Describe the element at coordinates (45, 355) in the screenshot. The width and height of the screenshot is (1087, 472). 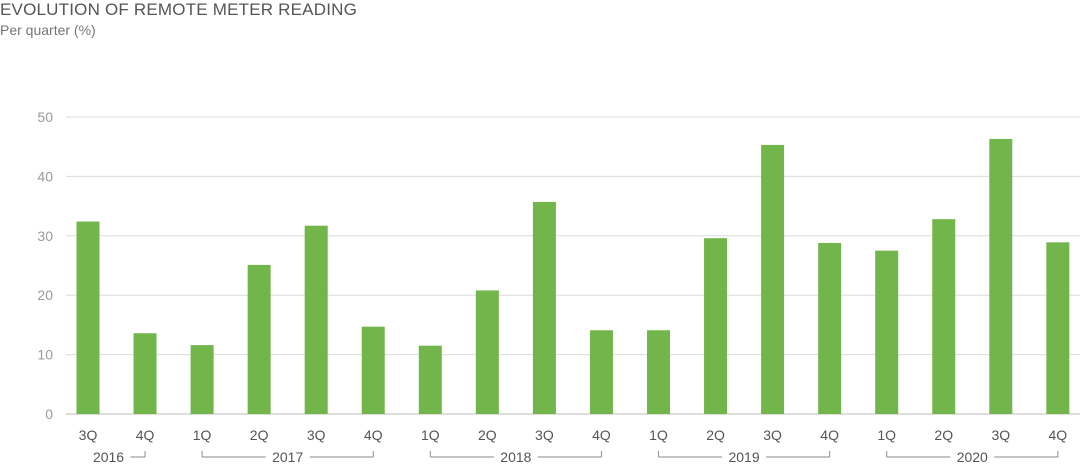
I see `y-tick-label: 10` at that location.